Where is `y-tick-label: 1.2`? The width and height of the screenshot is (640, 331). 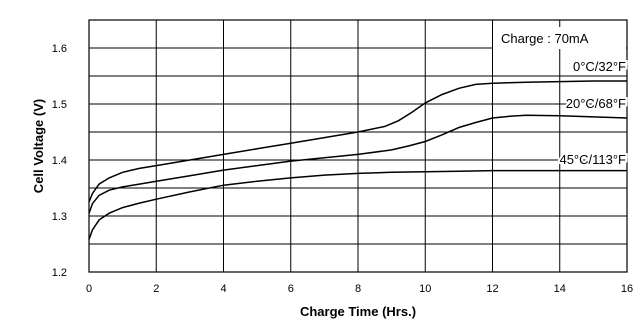
y-tick-label: 1.2 is located at coordinates (59, 273).